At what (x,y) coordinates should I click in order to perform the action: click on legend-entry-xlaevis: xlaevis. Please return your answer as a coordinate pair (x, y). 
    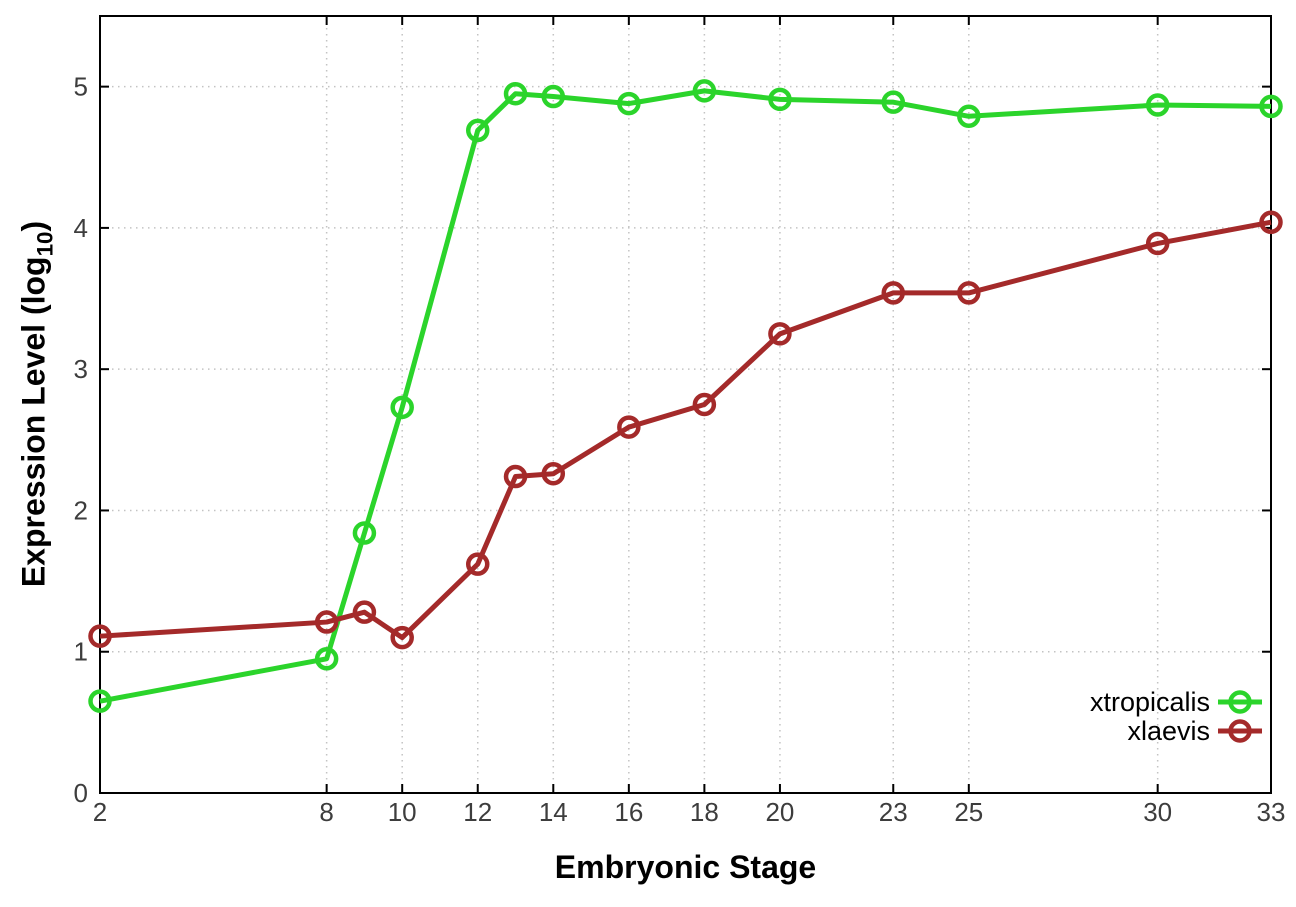
    Looking at the image, I should click on (1194, 731).